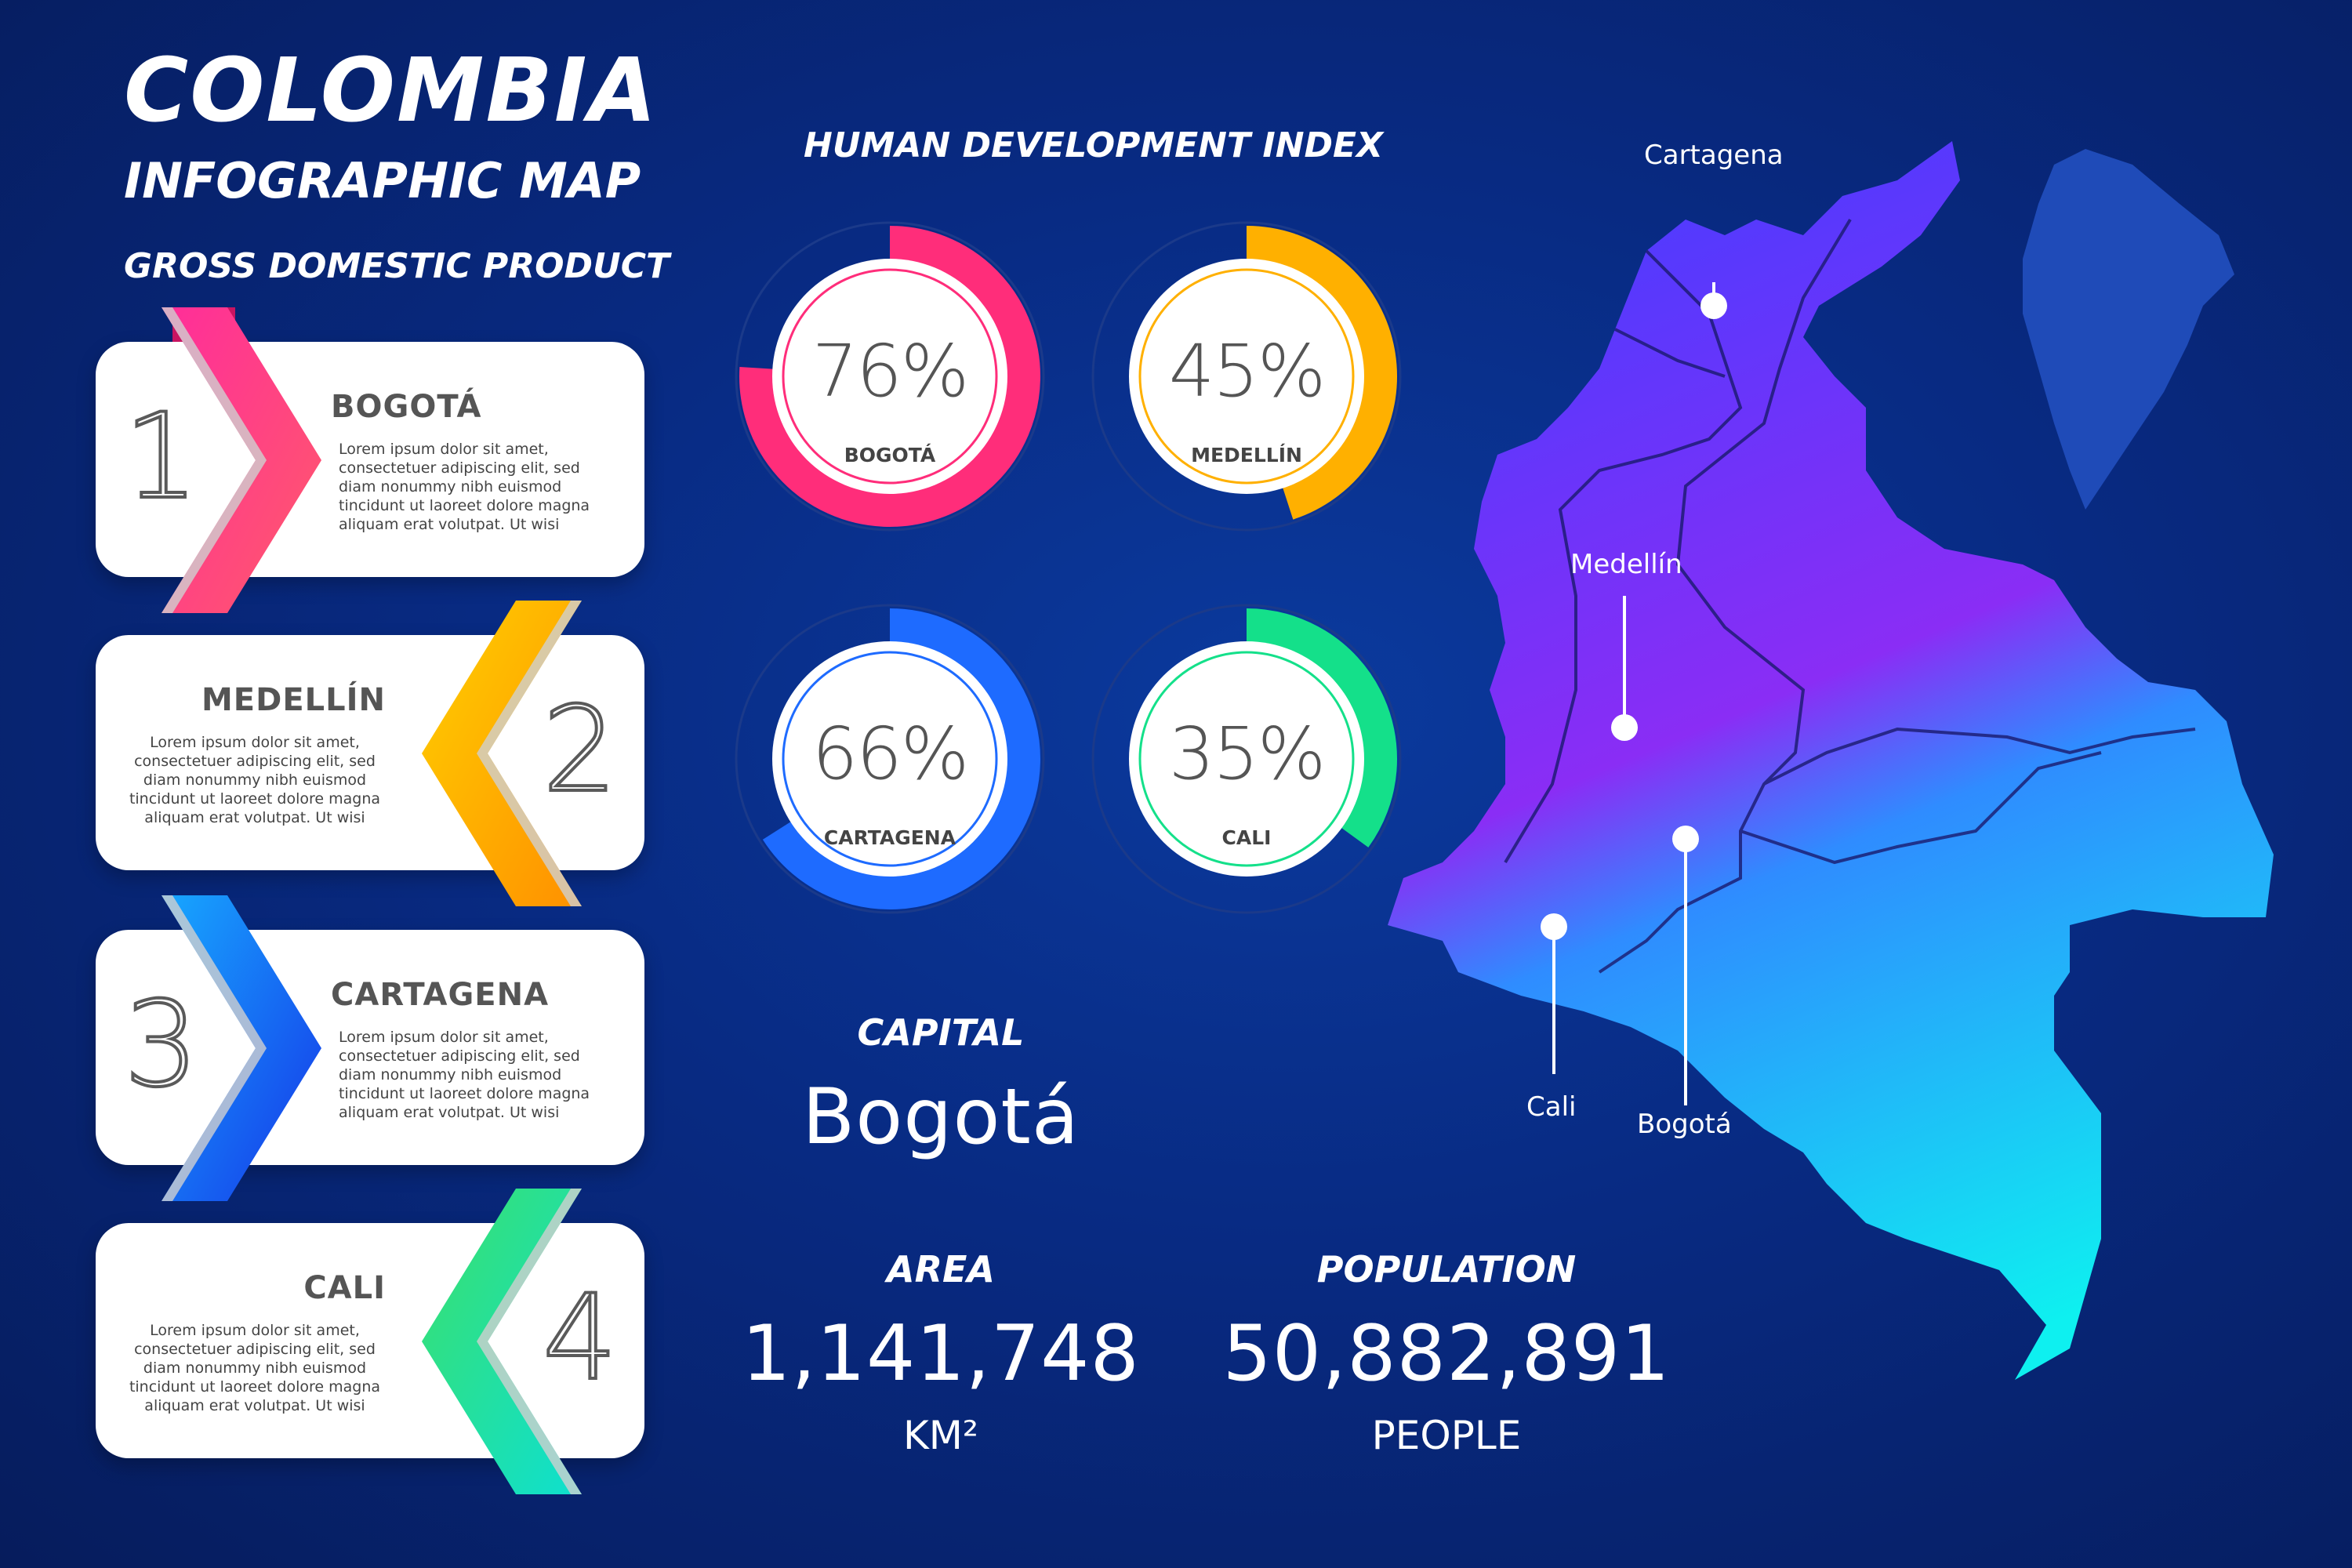 This screenshot has width=2352, height=1568. What do you see at coordinates (406, 407) in the screenshot?
I see `card-city-name: BOGOTÁ` at bounding box center [406, 407].